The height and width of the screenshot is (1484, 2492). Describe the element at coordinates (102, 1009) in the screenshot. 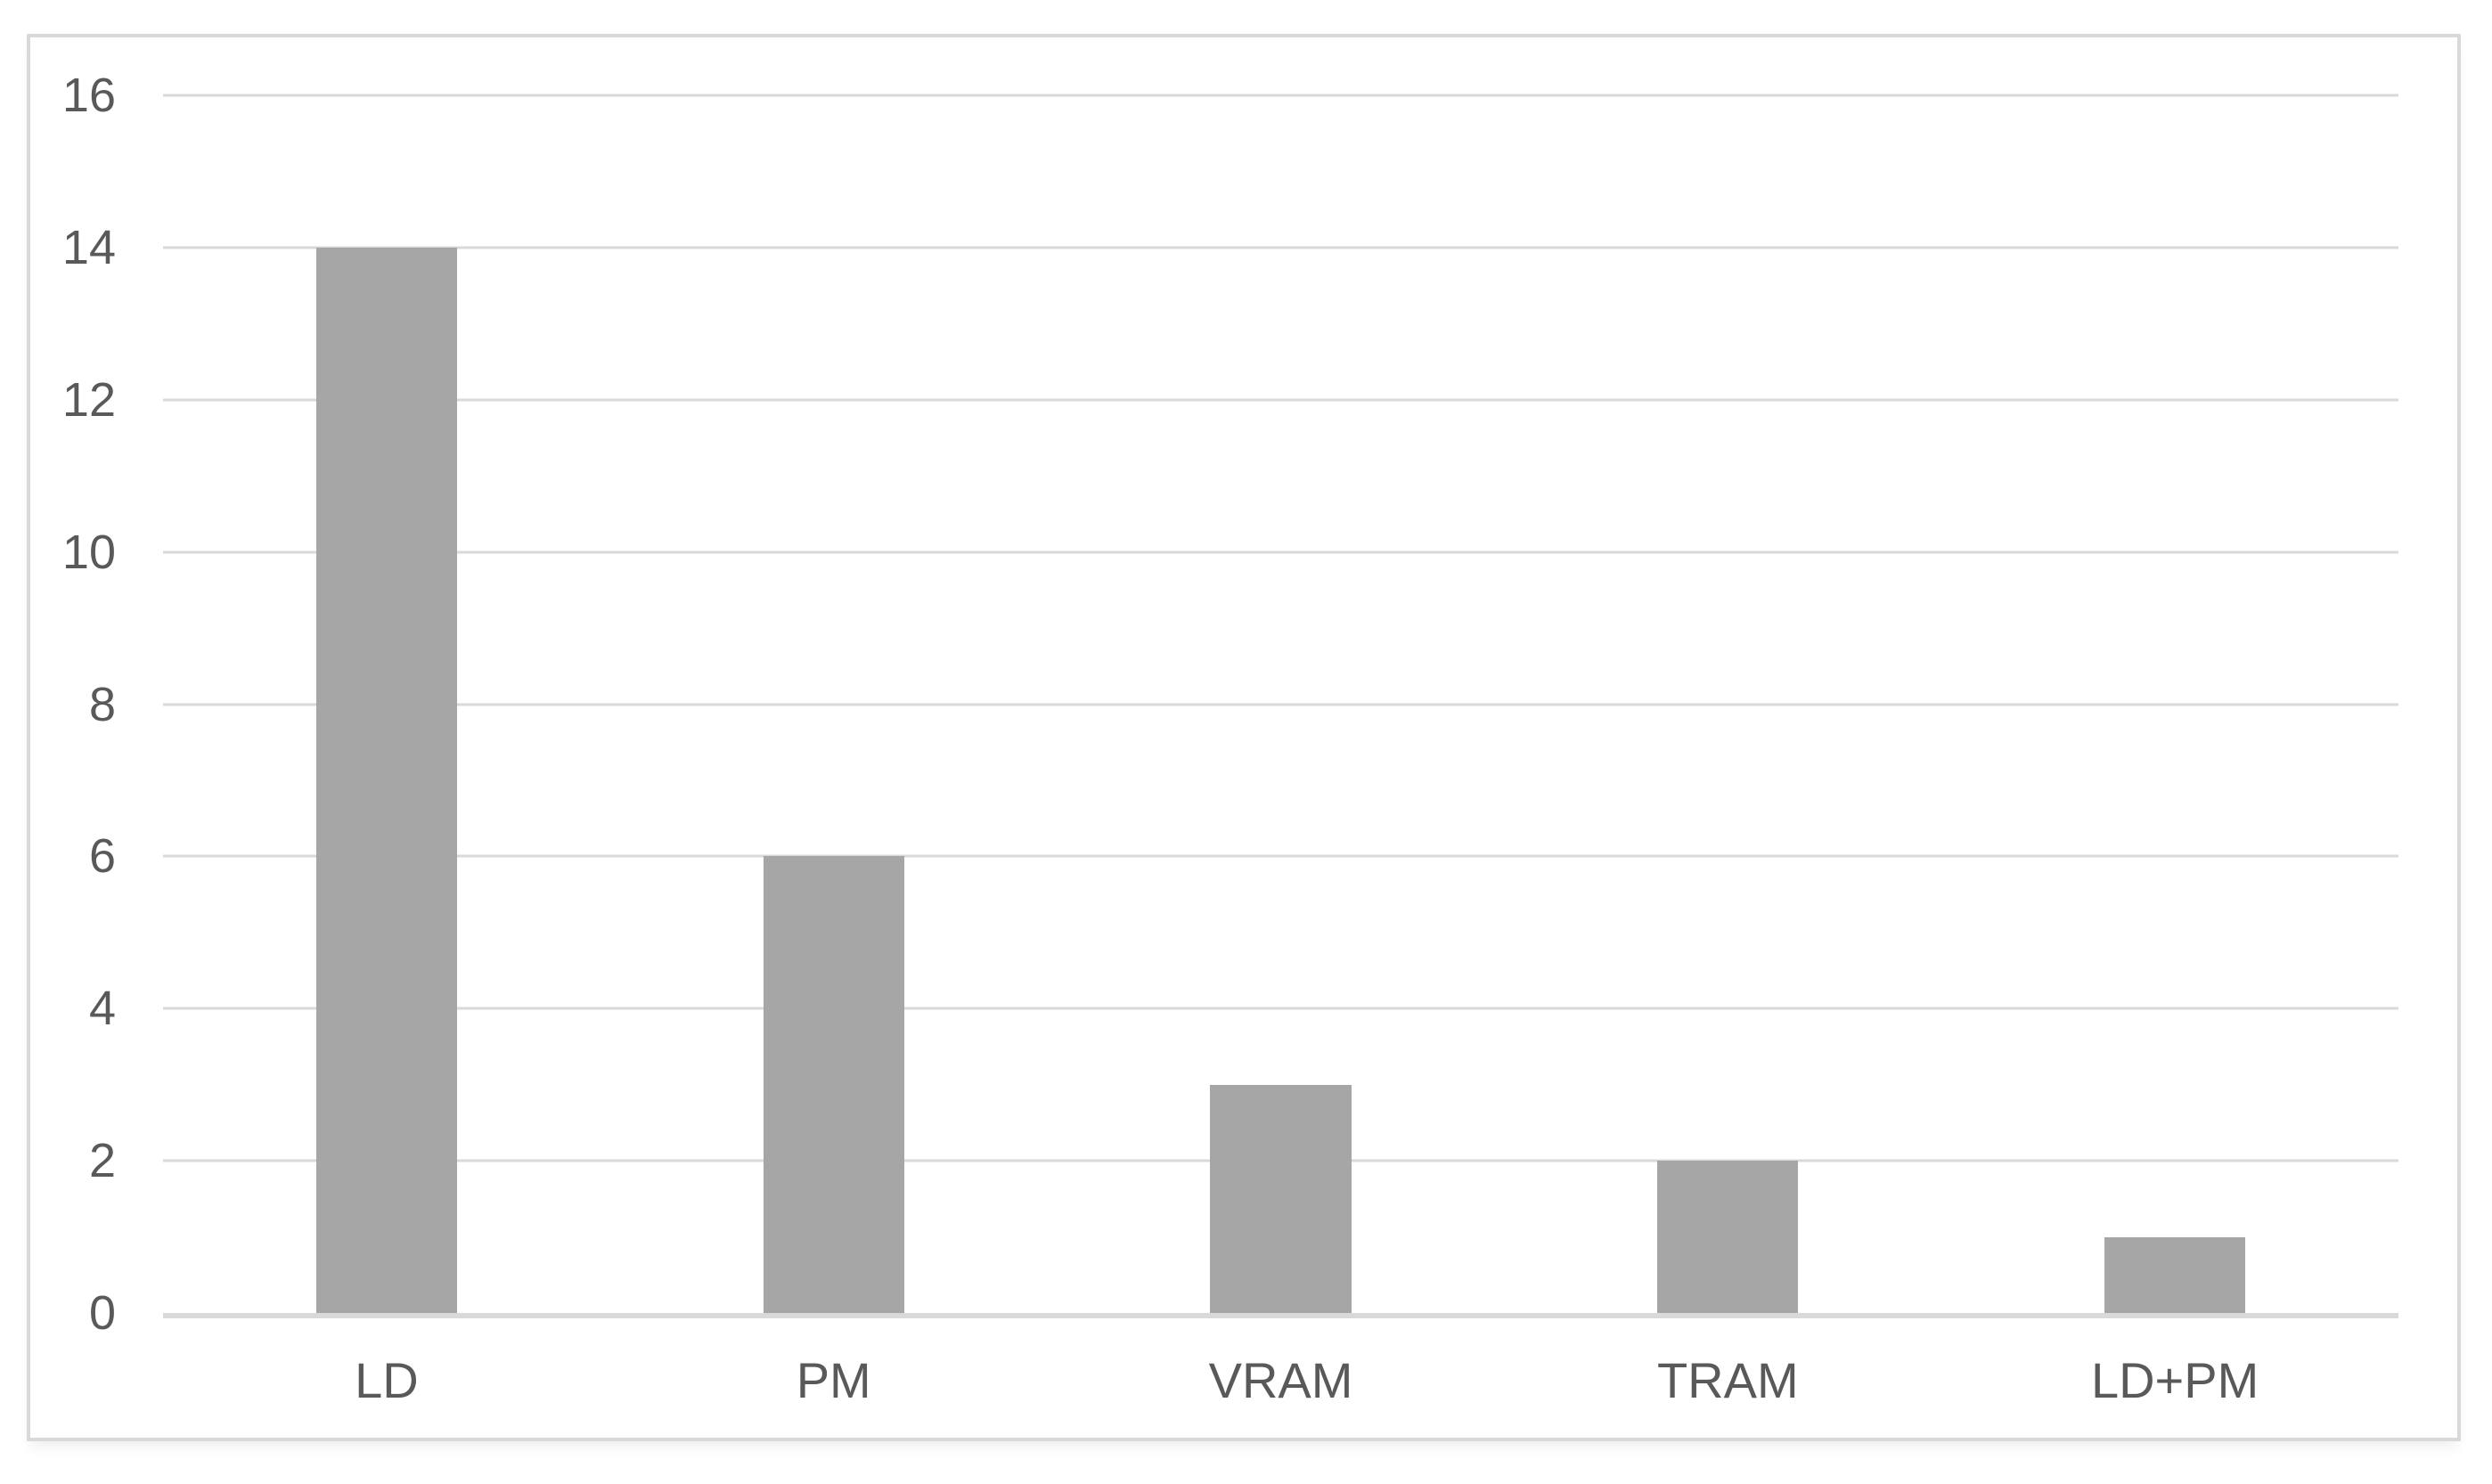

I see `y-tick-label-4: 4` at that location.